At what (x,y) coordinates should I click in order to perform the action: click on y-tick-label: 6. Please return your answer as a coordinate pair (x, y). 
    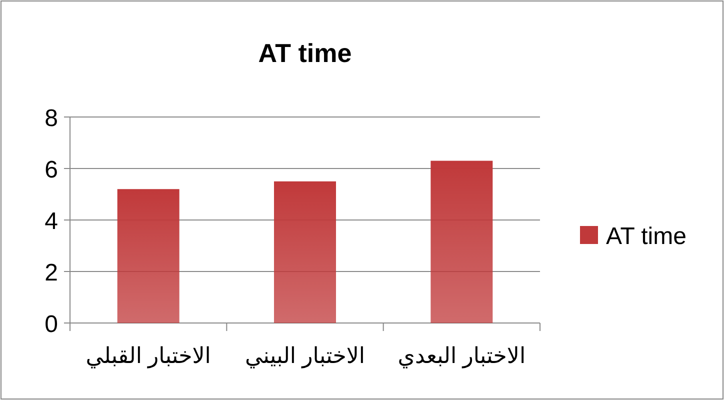
    Looking at the image, I should click on (51, 170).